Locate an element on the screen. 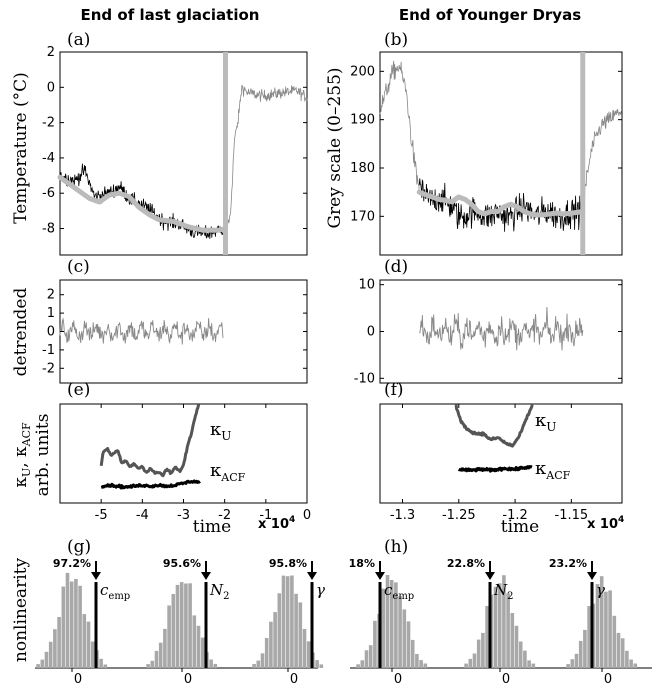 This screenshot has height=689, width=664. kappa-u-line-e is located at coordinates (150, 441).